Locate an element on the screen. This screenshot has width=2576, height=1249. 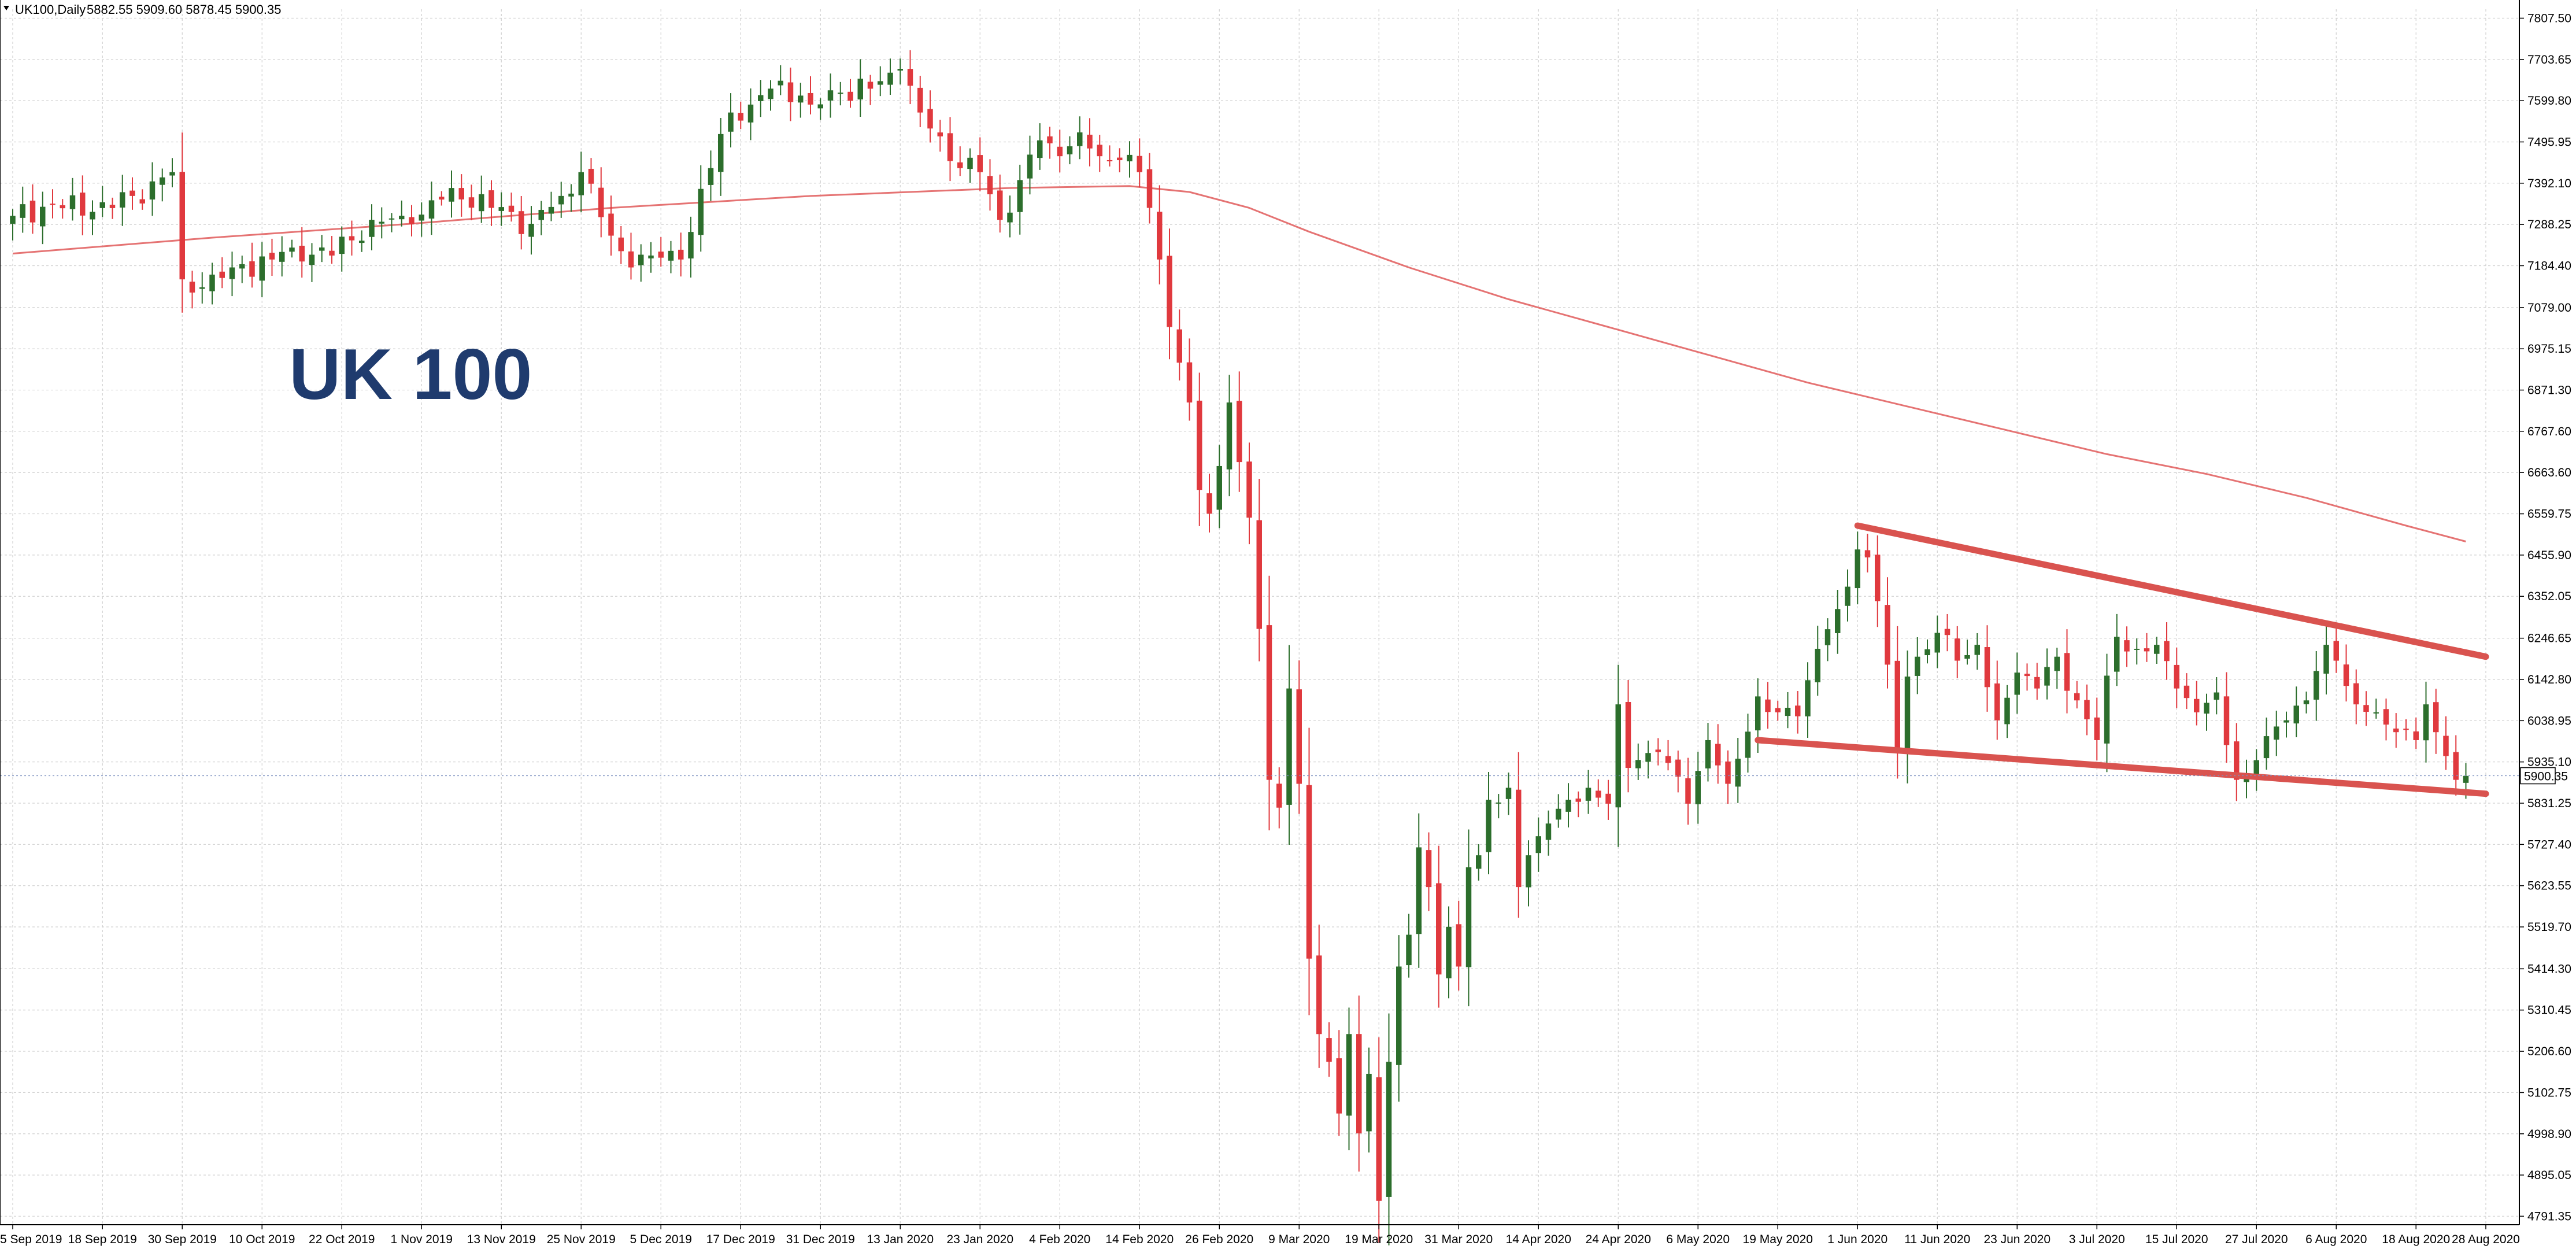
x-tick-label: 19 May 2020 is located at coordinates (1778, 1239).